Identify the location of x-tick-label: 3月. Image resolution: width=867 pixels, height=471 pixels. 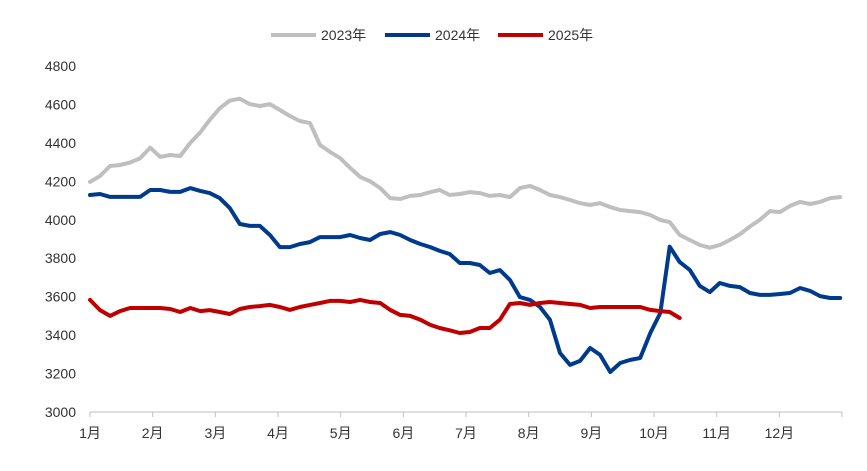
(215, 433).